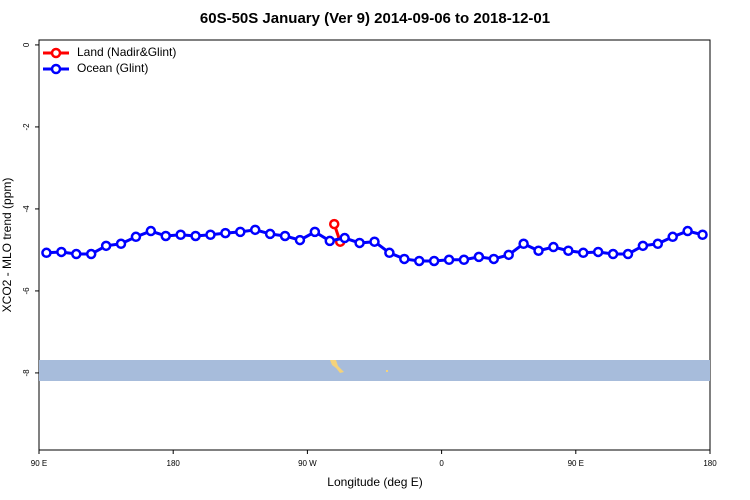 Image resolution: width=750 pixels, height=500 pixels. What do you see at coordinates (307, 463) in the screenshot?
I see `x-tick-label: 90 W` at bounding box center [307, 463].